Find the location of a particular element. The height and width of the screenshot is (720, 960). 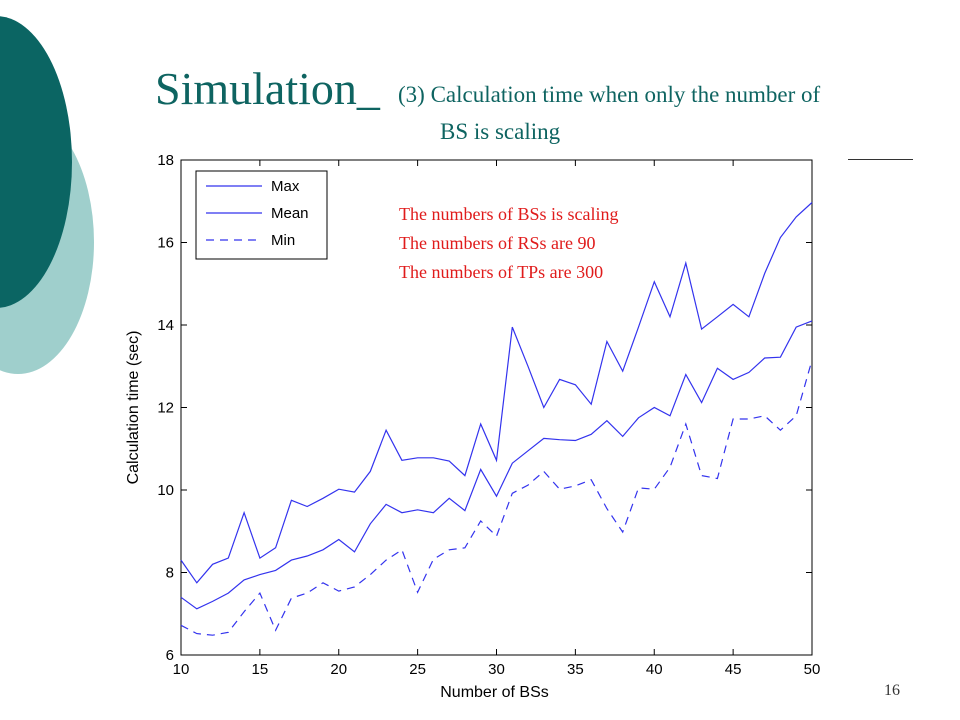

slide-subtitle-line2: BS is scaling is located at coordinates (500, 131).